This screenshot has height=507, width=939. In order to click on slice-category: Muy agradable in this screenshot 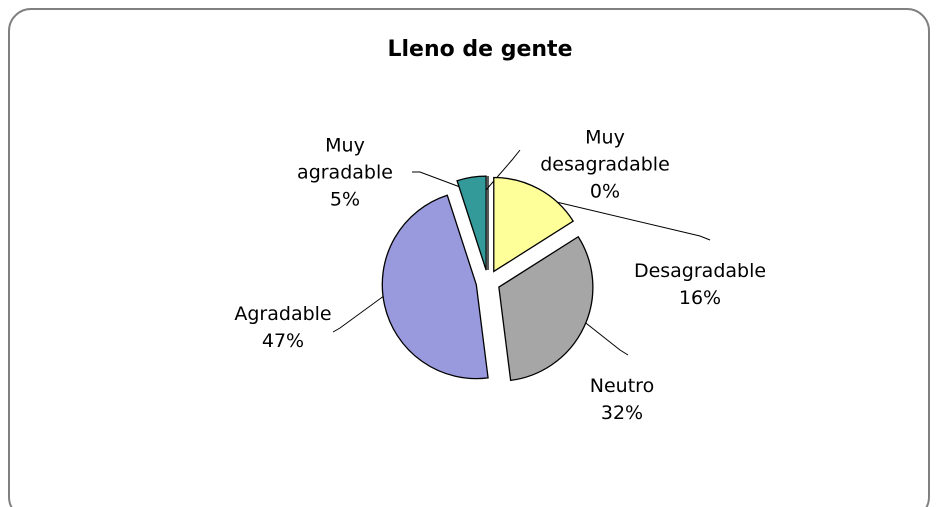, I will do `click(345, 159)`.